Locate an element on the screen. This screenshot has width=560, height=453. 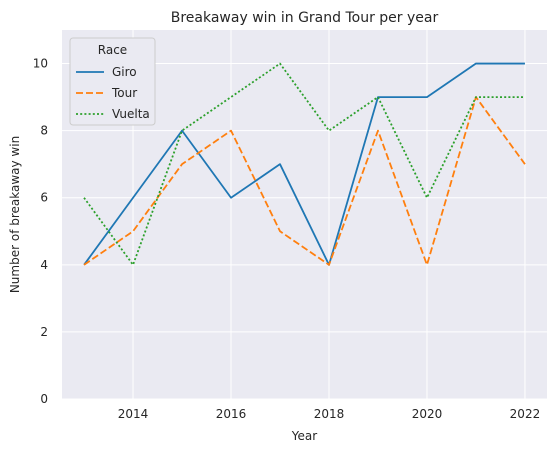
y-tick-label: 2 is located at coordinates (44, 332).